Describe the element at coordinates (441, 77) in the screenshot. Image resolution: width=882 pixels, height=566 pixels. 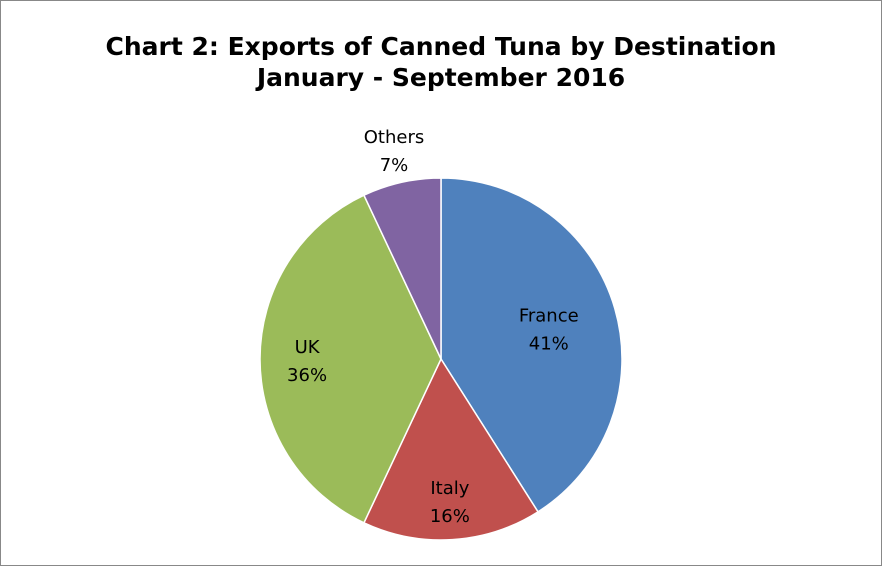
I see `chart-subtitle: January - September 2016` at that location.